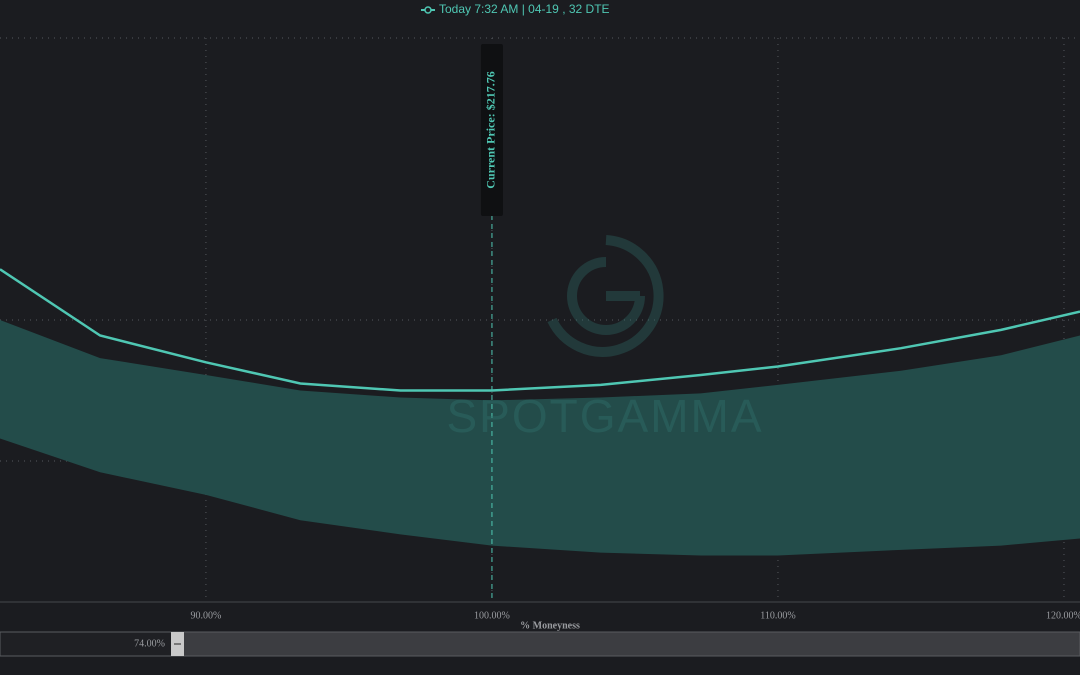 This screenshot has height=675, width=1080. What do you see at coordinates (206, 615) in the screenshot?
I see `x-tick-label: 90.00%` at bounding box center [206, 615].